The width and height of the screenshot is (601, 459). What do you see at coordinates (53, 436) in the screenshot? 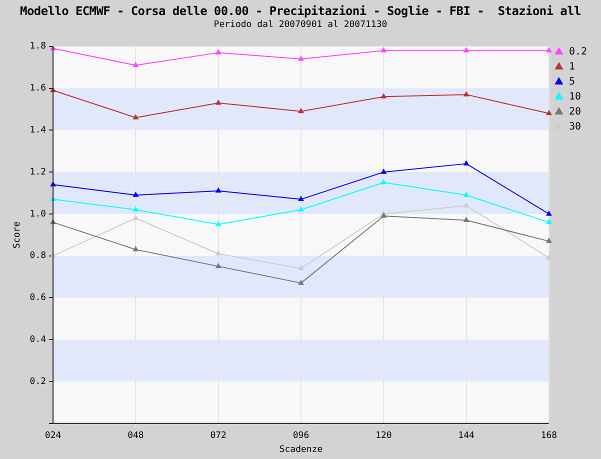
I see `x-tick-label: 024` at bounding box center [53, 436].